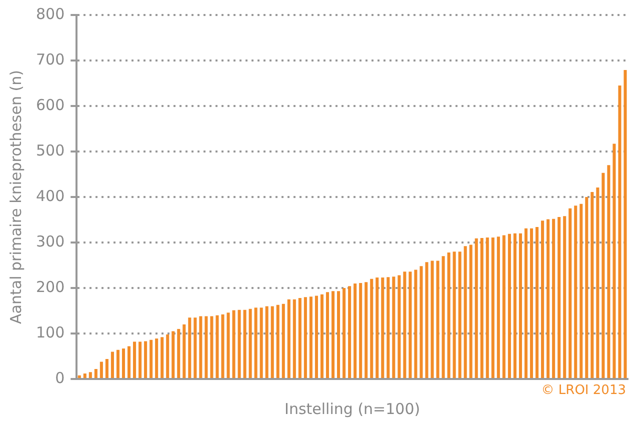 The height and width of the screenshot is (427, 630). Describe the element at coordinates (50, 287) in the screenshot. I see `y-tick-label: 200` at that location.